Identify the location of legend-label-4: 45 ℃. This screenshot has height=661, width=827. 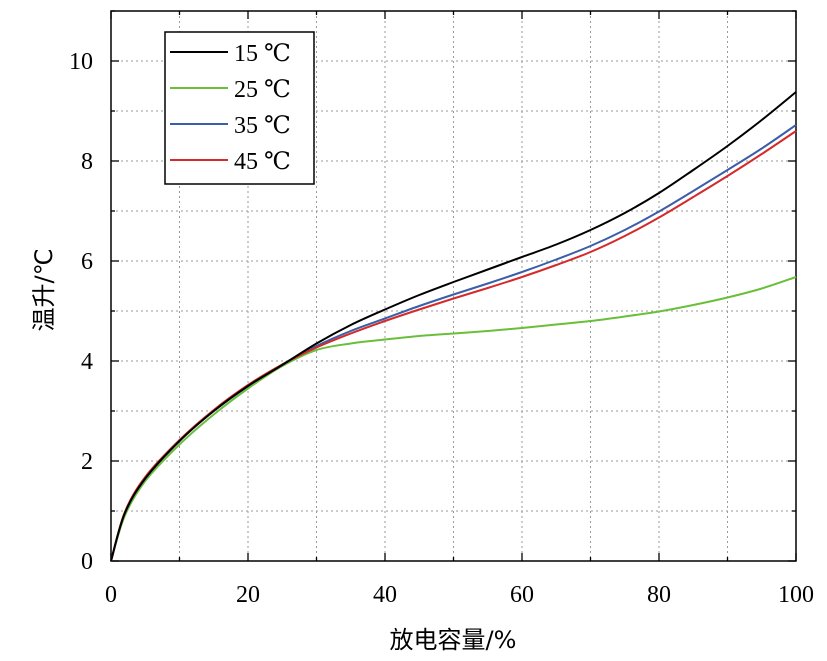
(262, 162).